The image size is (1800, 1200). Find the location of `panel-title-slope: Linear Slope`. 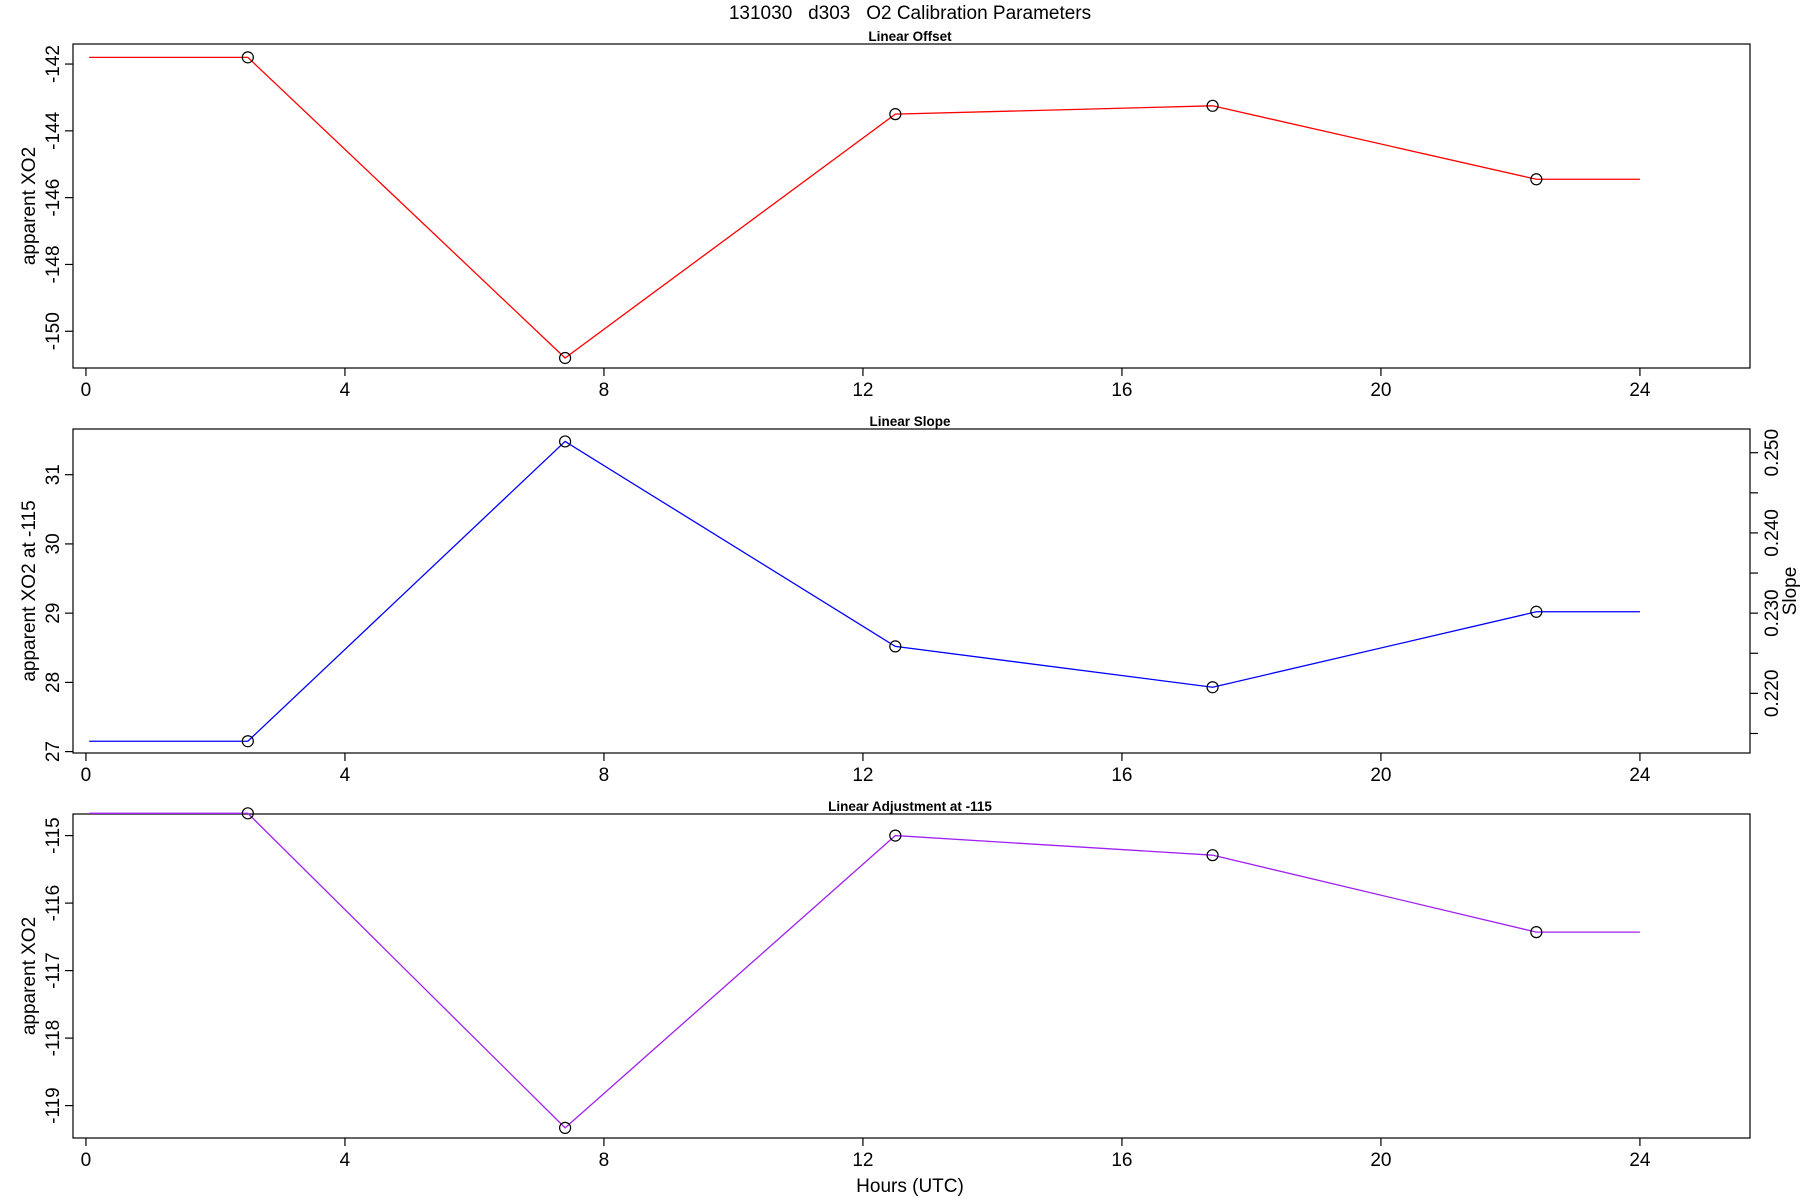

panel-title-slope: Linear Slope is located at coordinates (910, 421).